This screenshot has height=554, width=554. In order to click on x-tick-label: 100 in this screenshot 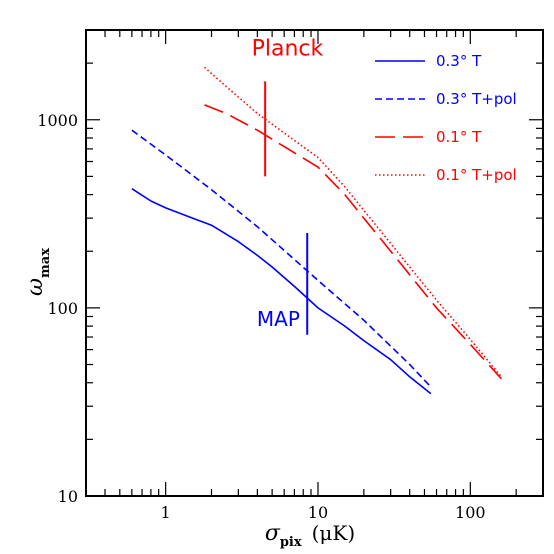, I will do `click(470, 512)`.